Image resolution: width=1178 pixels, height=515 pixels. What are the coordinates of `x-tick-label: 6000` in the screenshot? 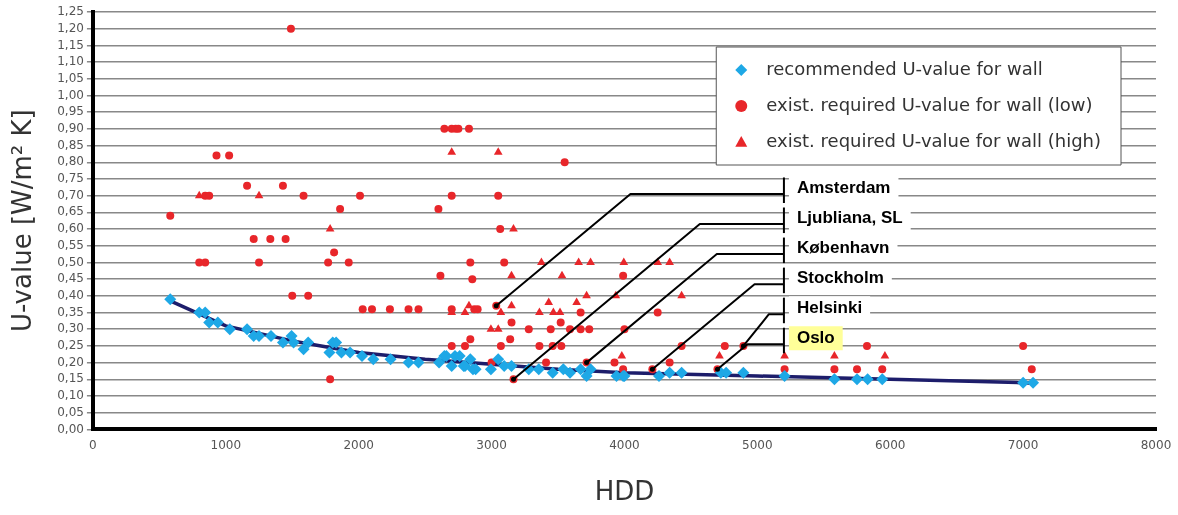 It's located at (890, 444).